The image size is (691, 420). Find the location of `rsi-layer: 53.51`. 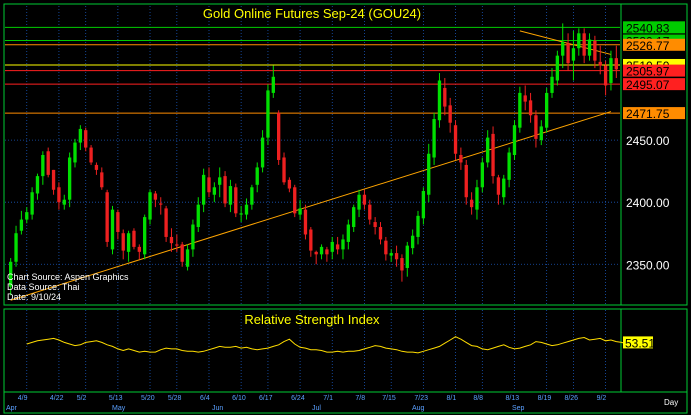

rsi-layer: 53.51 is located at coordinates (340, 345).